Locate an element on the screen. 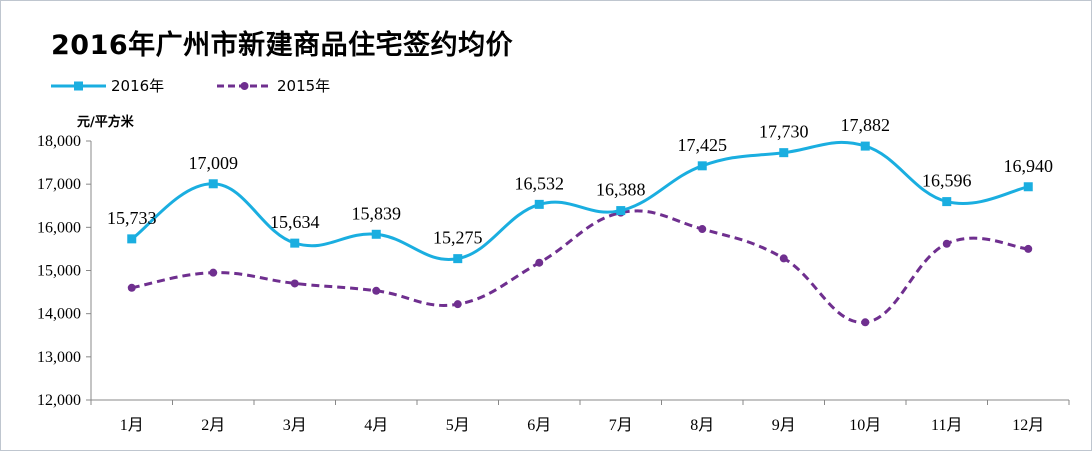 This screenshot has height=451, width=1092. y-tick-label: 14,000 is located at coordinates (59, 314).